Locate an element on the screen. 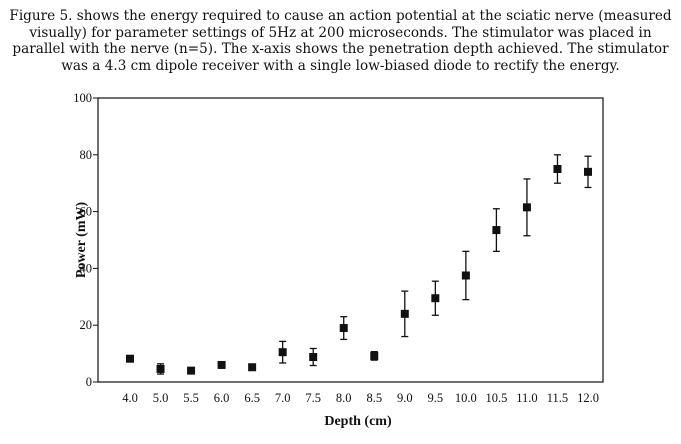  x-tick-label: 9.5 is located at coordinates (436, 398).